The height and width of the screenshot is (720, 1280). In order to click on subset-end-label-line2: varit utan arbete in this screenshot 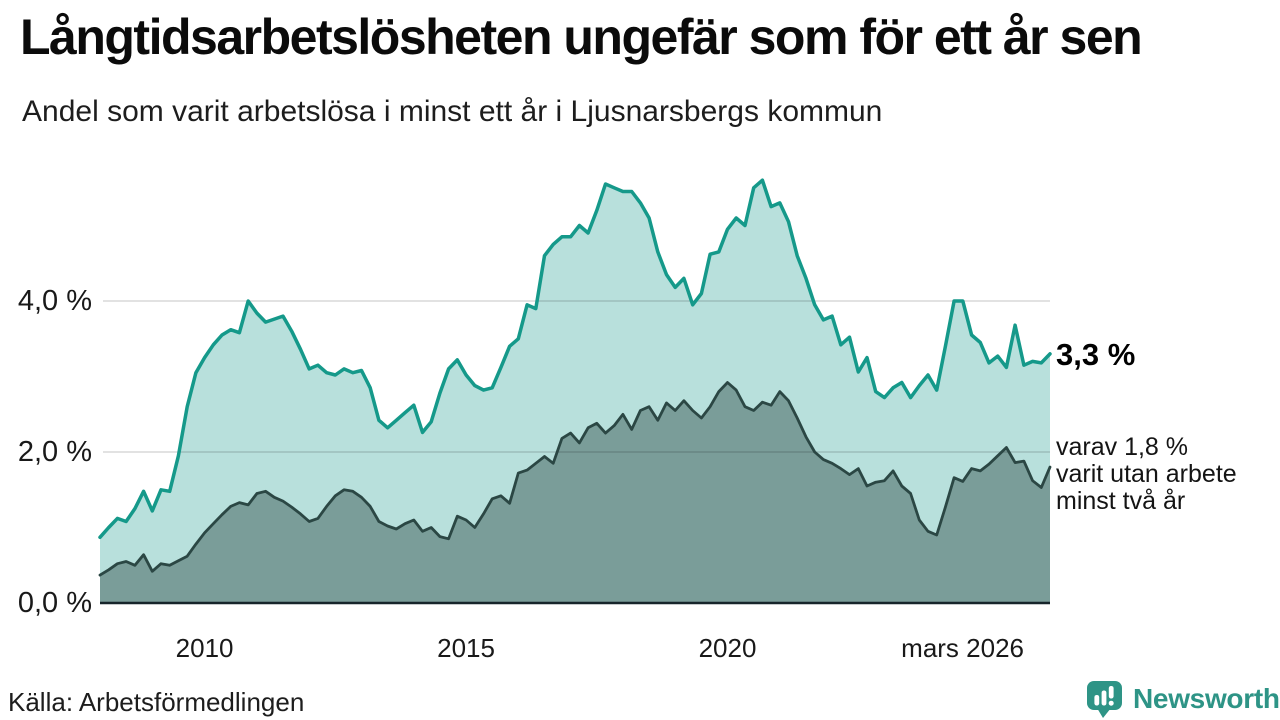, I will do `click(1146, 474)`.